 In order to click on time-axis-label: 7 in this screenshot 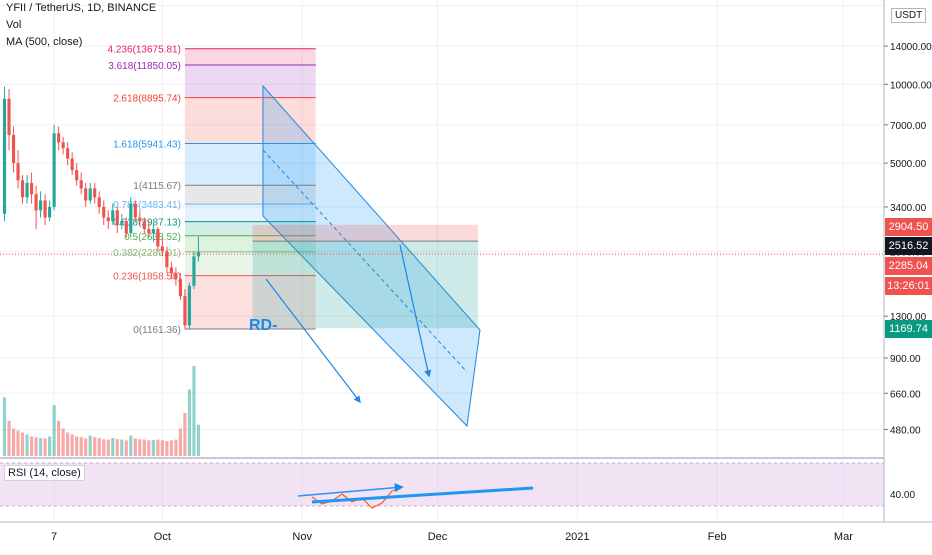, I will do `click(54, 537)`.